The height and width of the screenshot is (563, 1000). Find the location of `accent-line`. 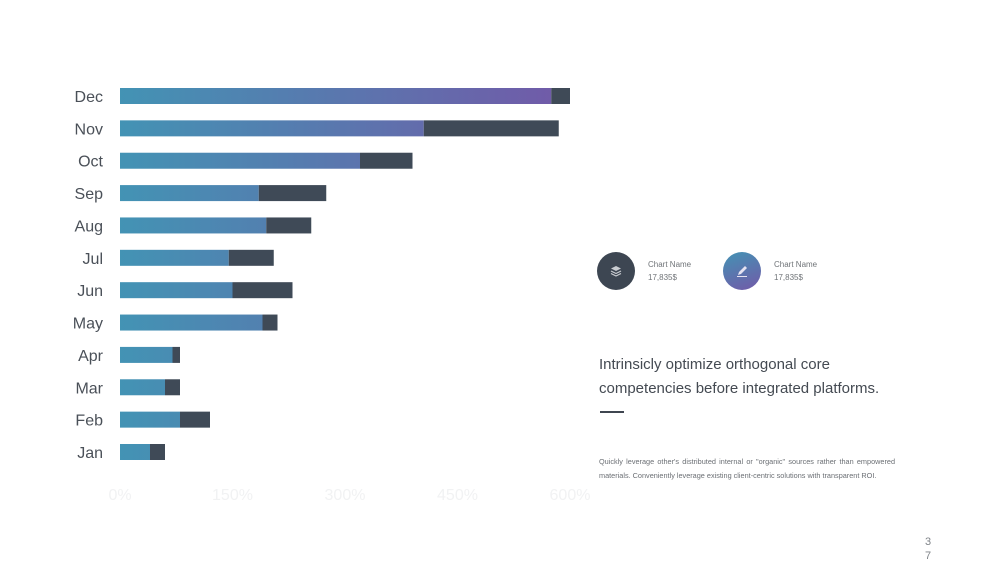

accent-line is located at coordinates (612, 412).